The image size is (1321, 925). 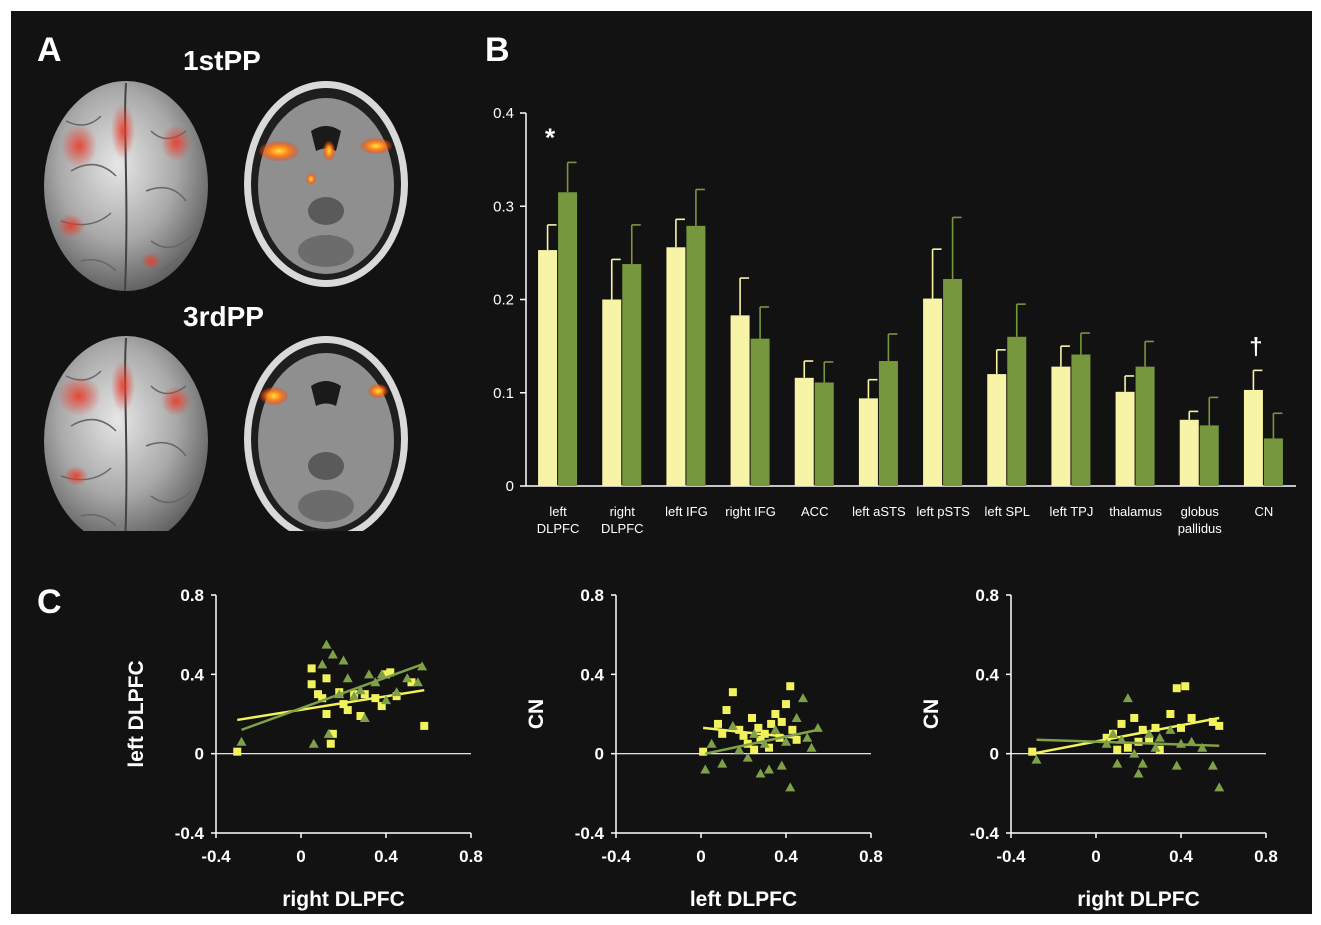 What do you see at coordinates (343, 899) in the screenshot?
I see `x-axis-label: right DLPFC` at bounding box center [343, 899].